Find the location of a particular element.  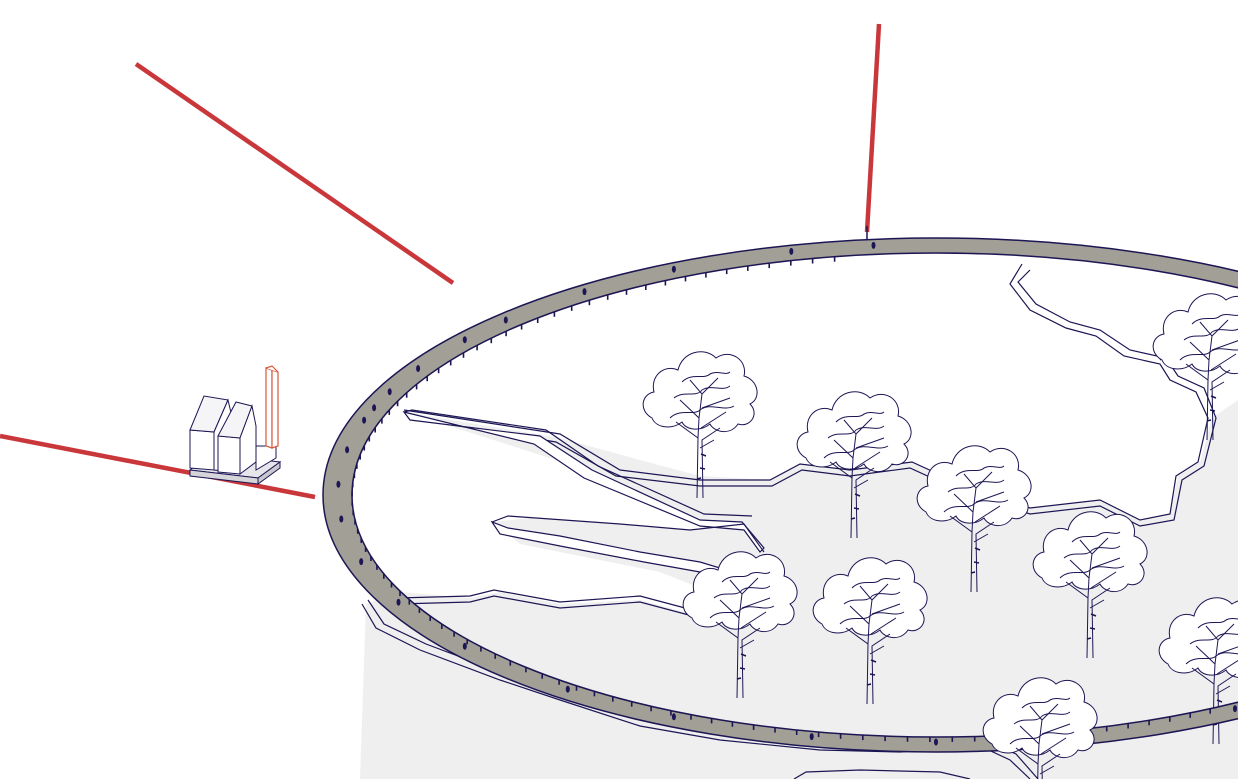

building-block is located at coordinates (235, 425).